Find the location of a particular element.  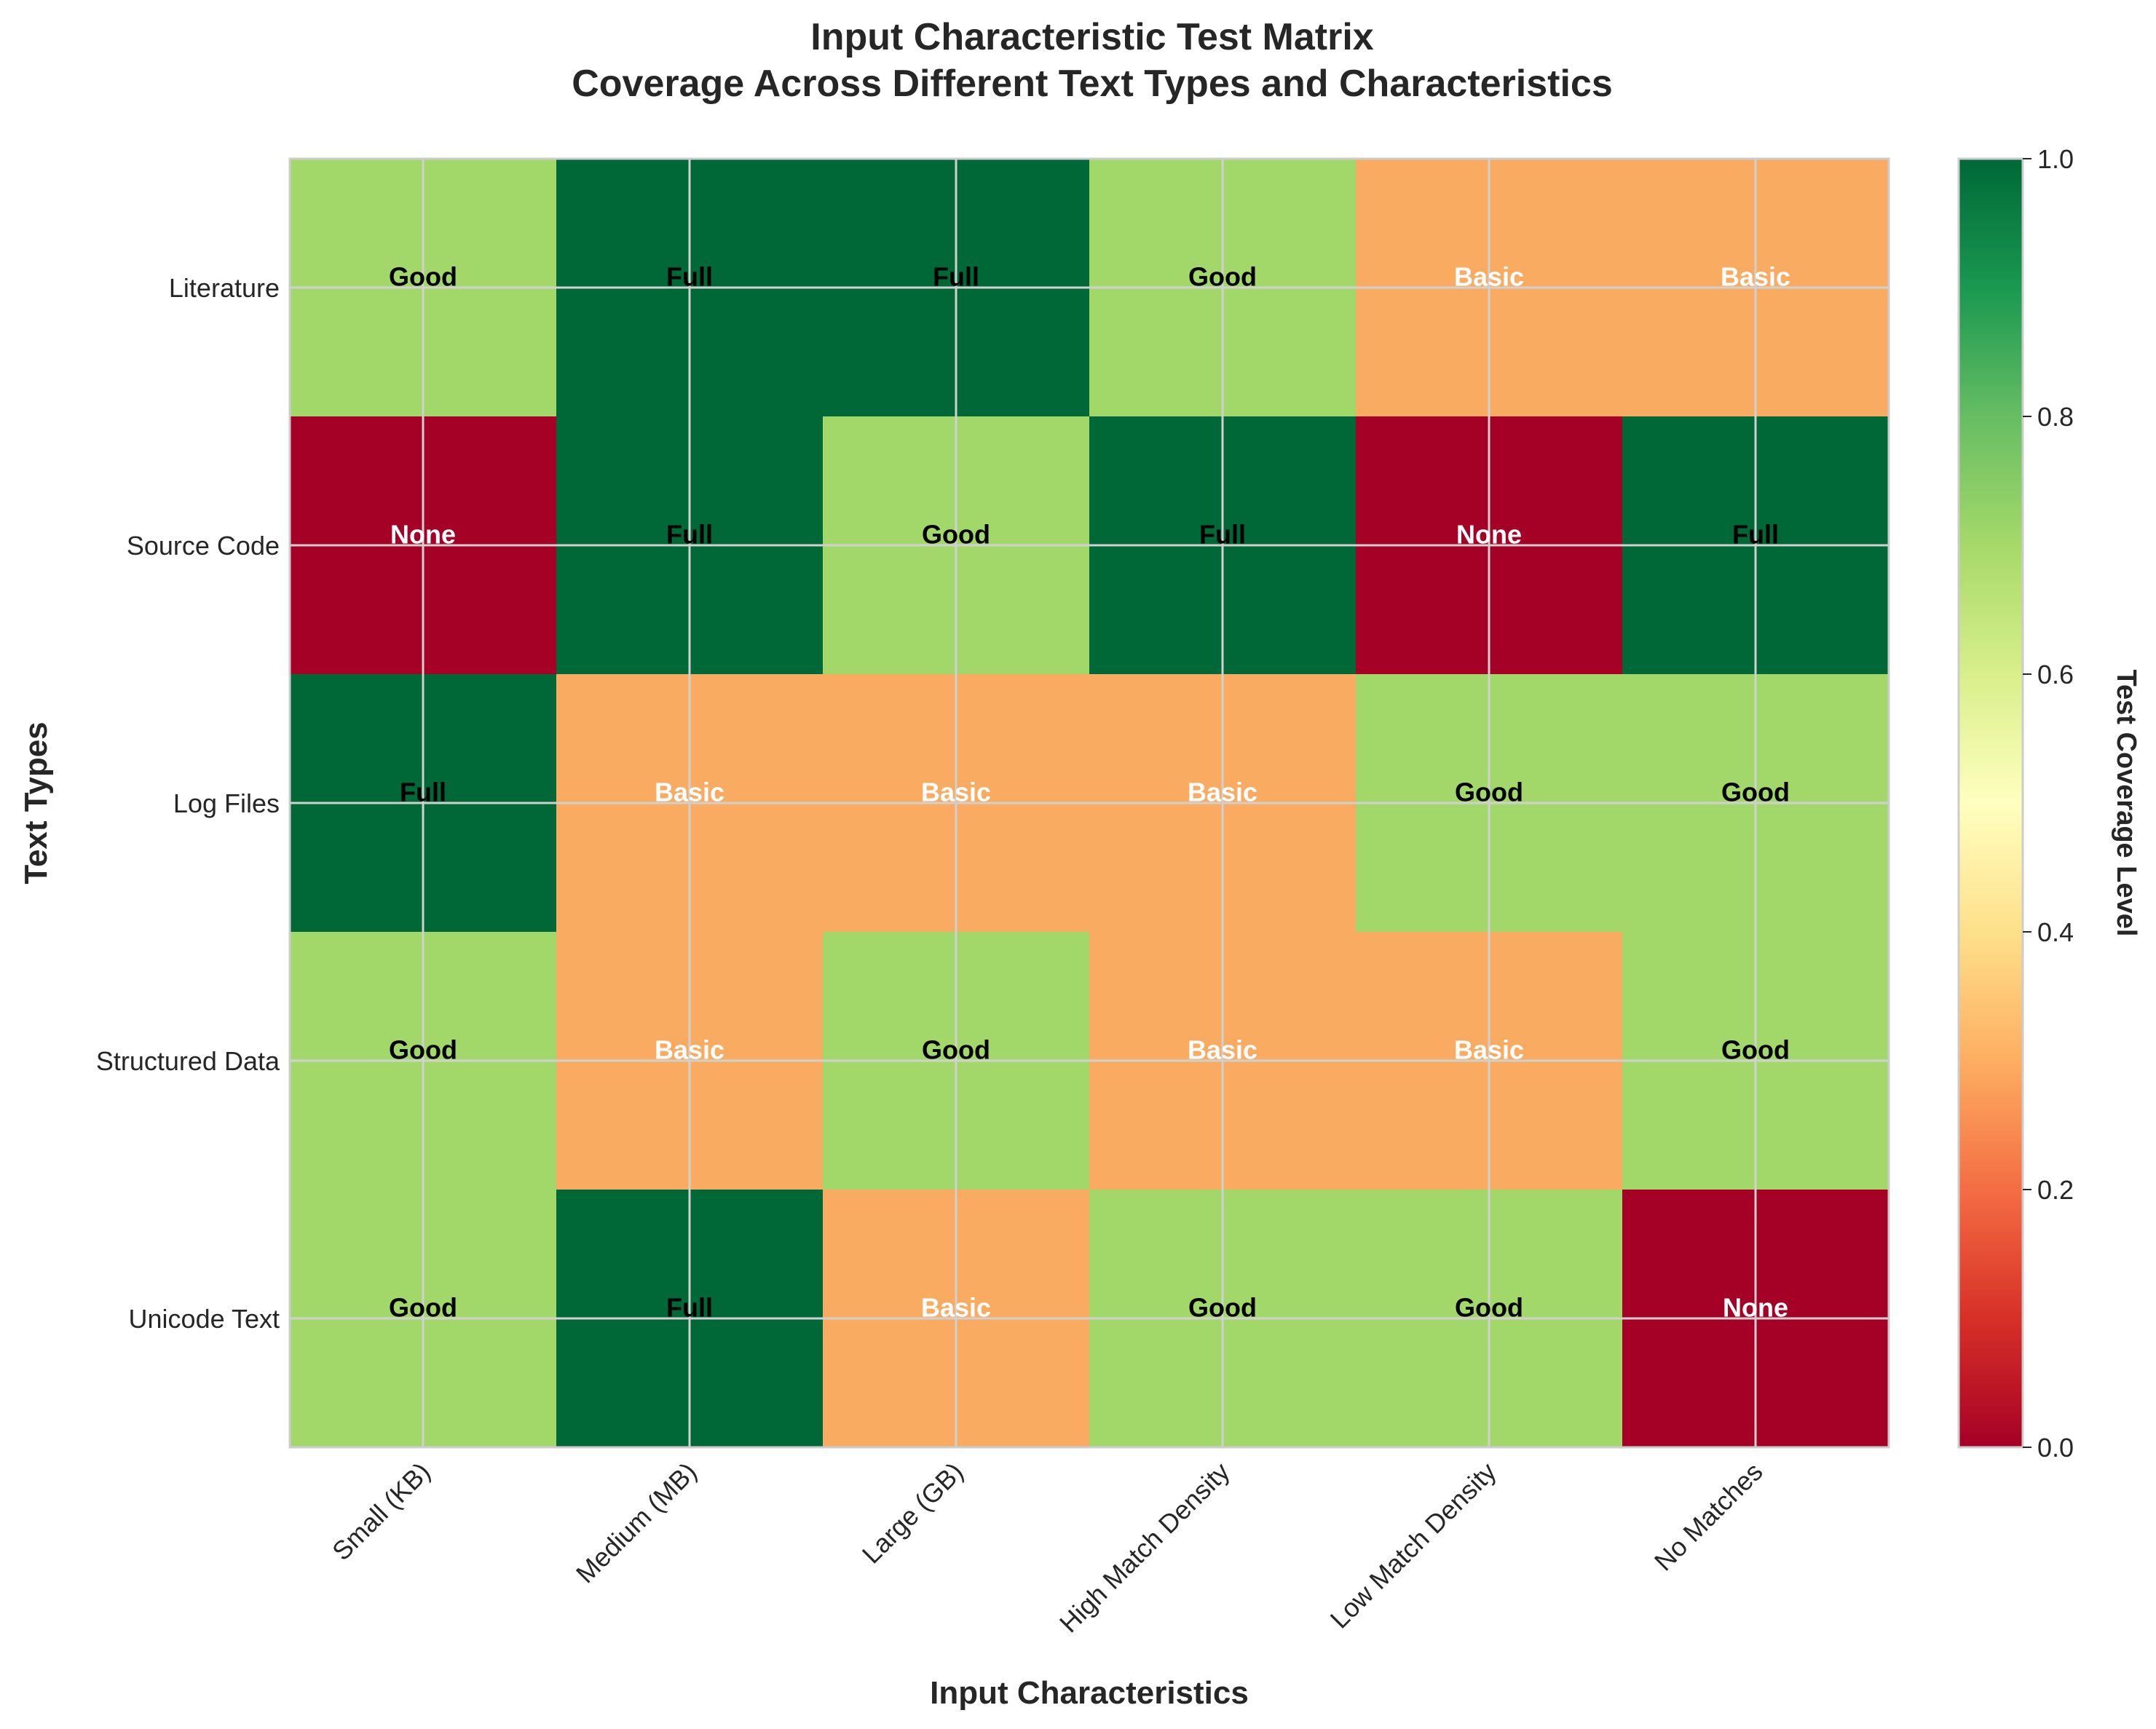

x-tick-label: Low Match Density is located at coordinates (1413, 1545).